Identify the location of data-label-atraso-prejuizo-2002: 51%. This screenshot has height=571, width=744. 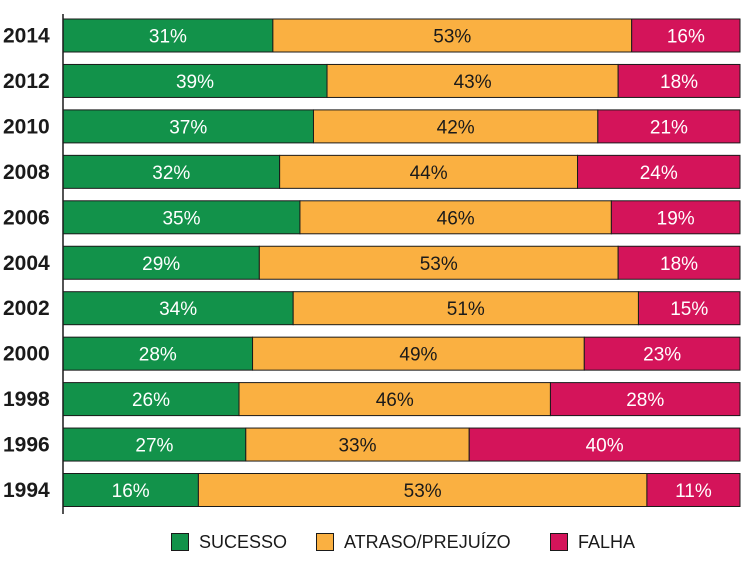
(466, 309).